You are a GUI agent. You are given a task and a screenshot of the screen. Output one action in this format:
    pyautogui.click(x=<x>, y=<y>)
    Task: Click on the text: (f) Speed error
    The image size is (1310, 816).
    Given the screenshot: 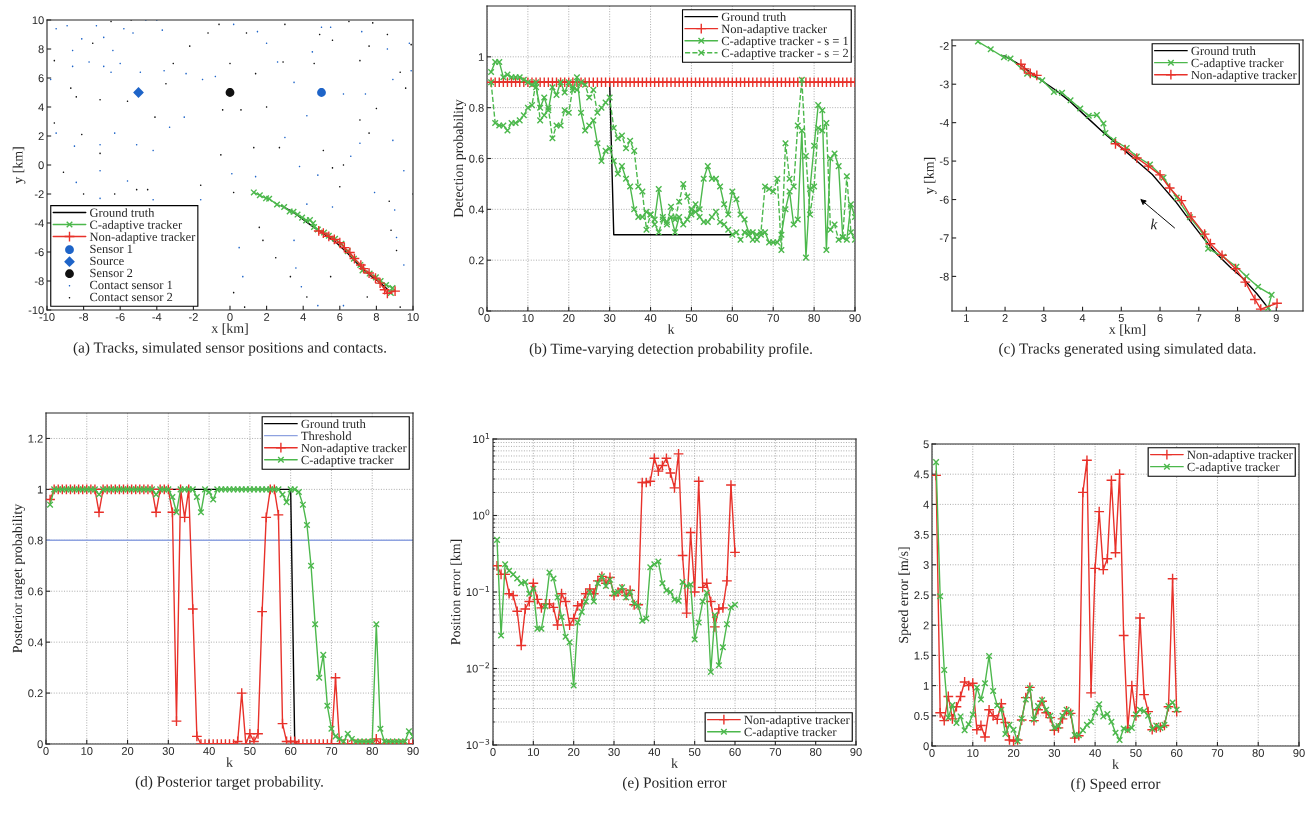 What is the action you would take?
    pyautogui.click(x=1116, y=785)
    